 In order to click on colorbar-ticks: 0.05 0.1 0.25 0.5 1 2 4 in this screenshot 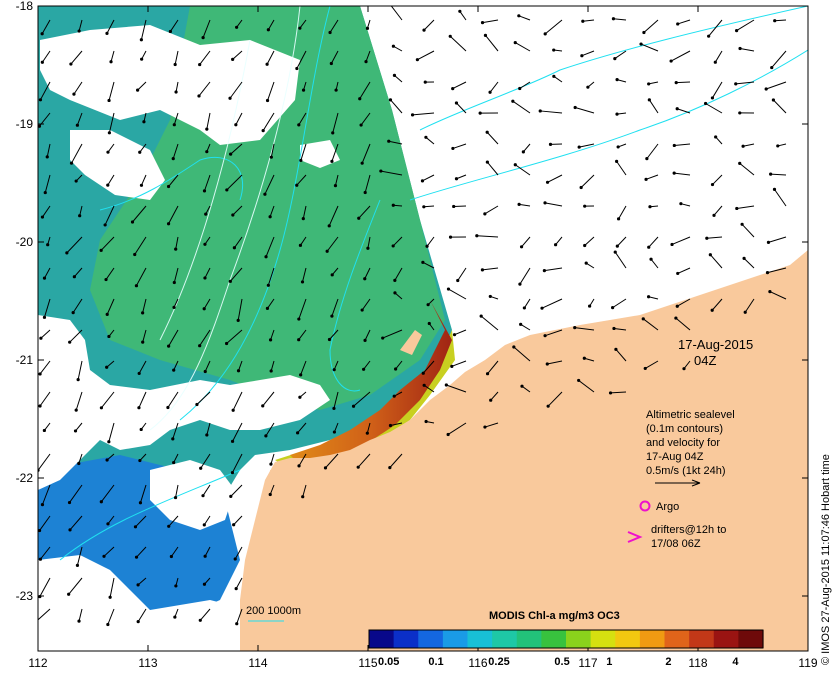, I will do `click(558, 662)`.